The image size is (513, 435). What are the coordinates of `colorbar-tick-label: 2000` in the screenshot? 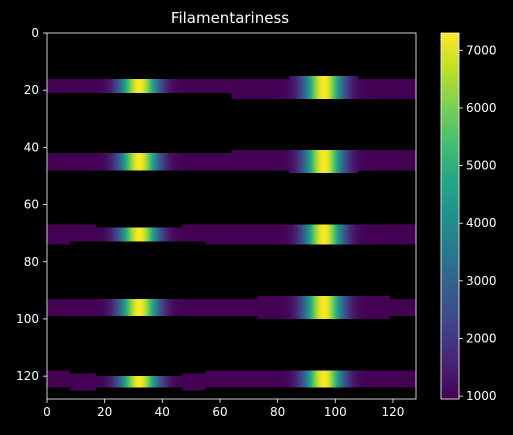 It's located at (481, 338).